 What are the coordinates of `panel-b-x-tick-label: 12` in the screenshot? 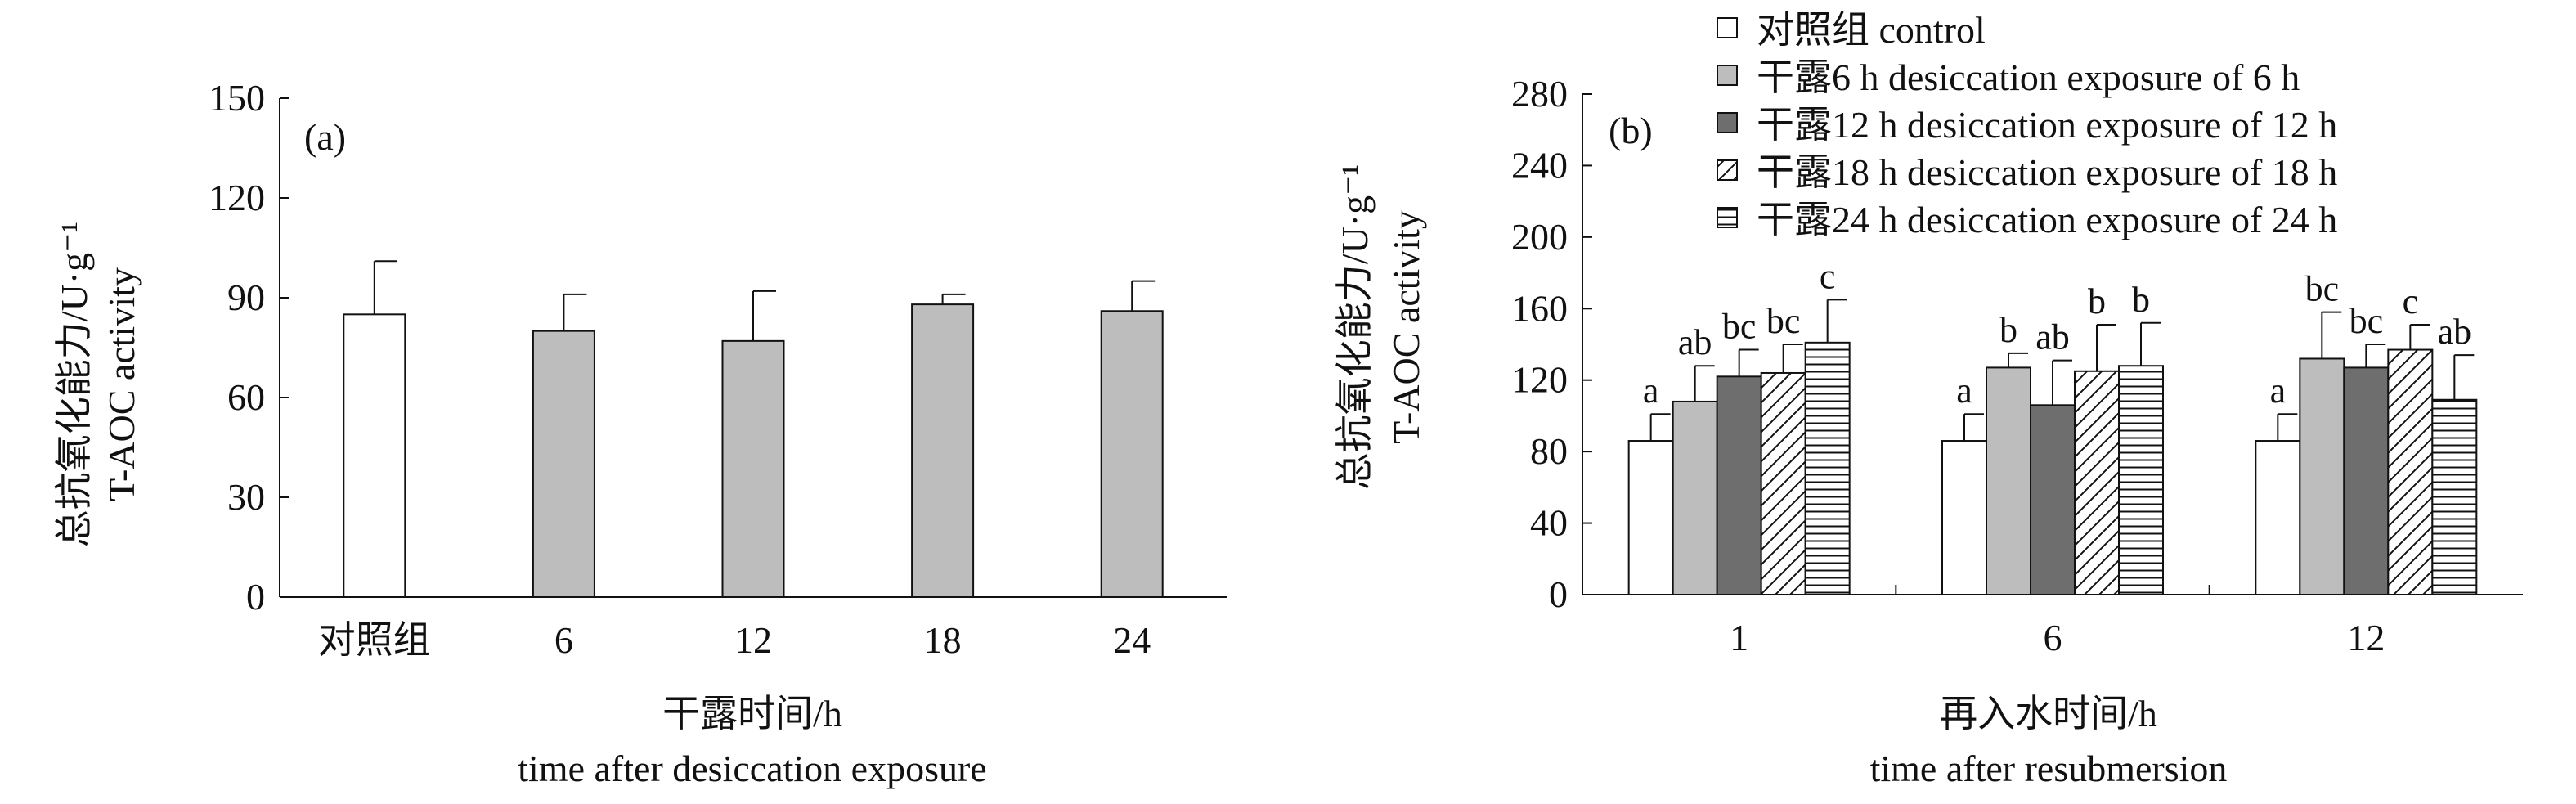 It's located at (2366, 637).